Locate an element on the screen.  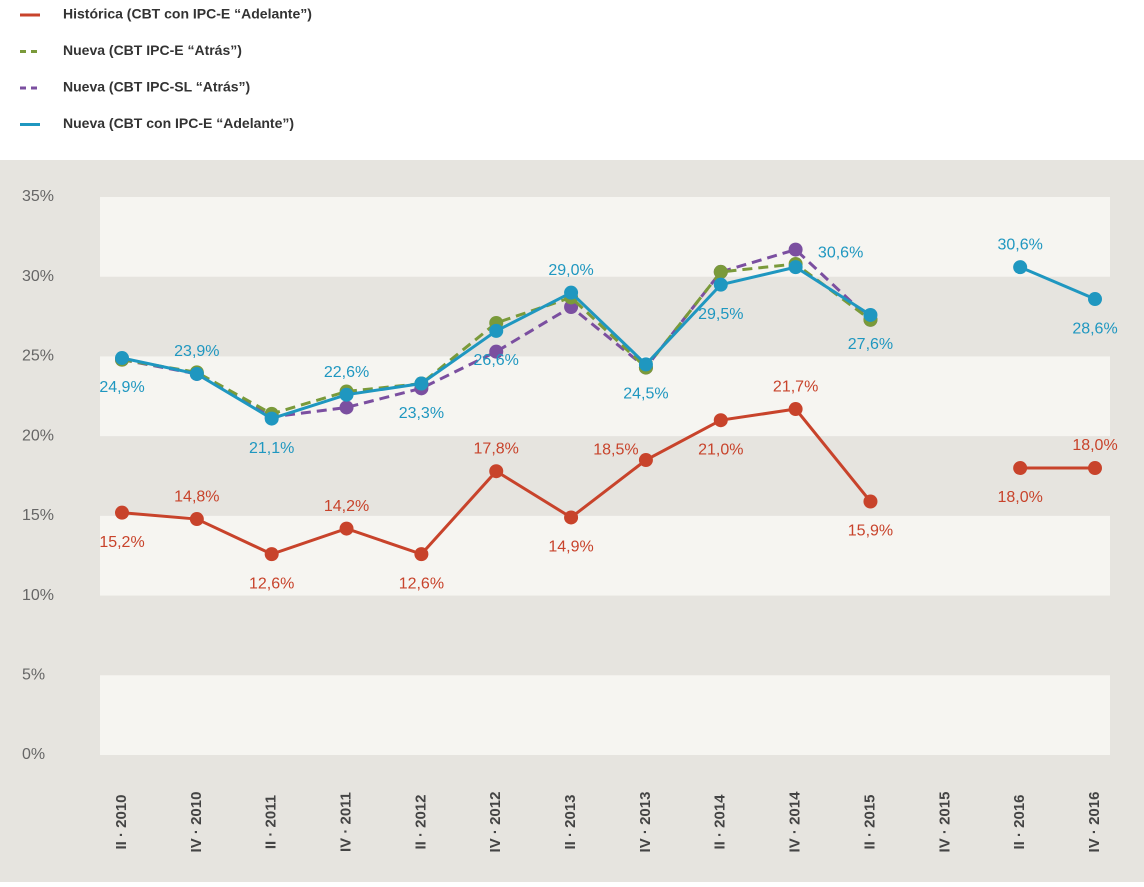
x-tick-label: II · 2010 is located at coordinates (121, 821).